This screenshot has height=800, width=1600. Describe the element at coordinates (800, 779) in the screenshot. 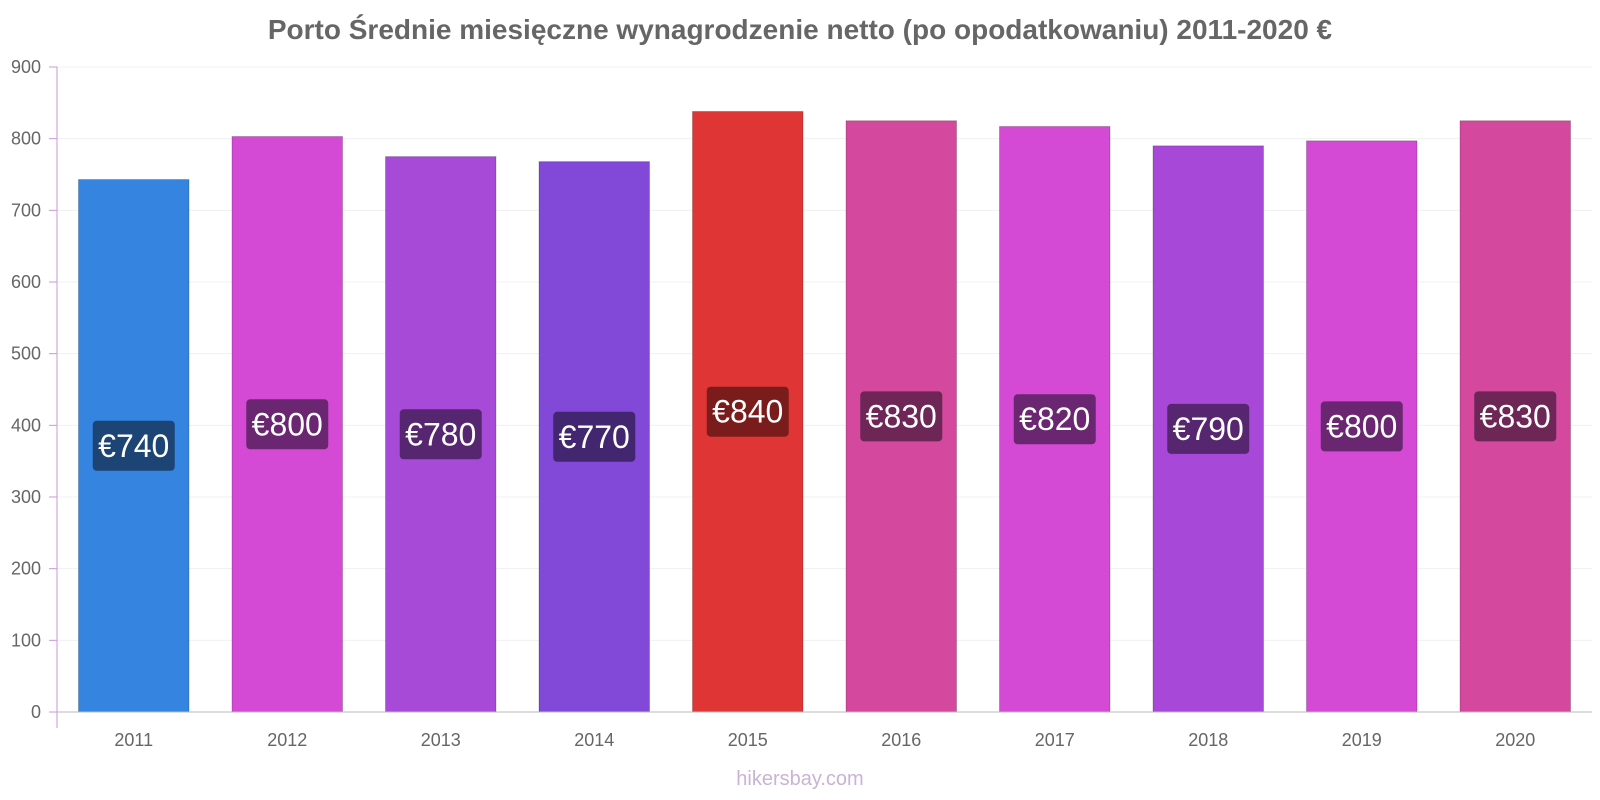

I see `watermark: hikersbay.com` at that location.